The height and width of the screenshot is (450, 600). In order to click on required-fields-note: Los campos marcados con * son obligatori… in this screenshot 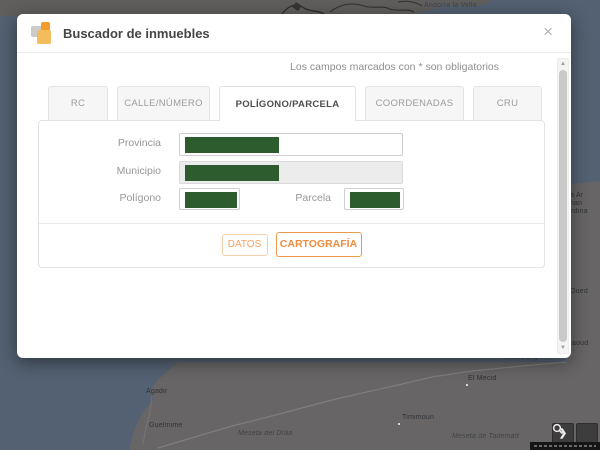, I will do `click(394, 67)`.